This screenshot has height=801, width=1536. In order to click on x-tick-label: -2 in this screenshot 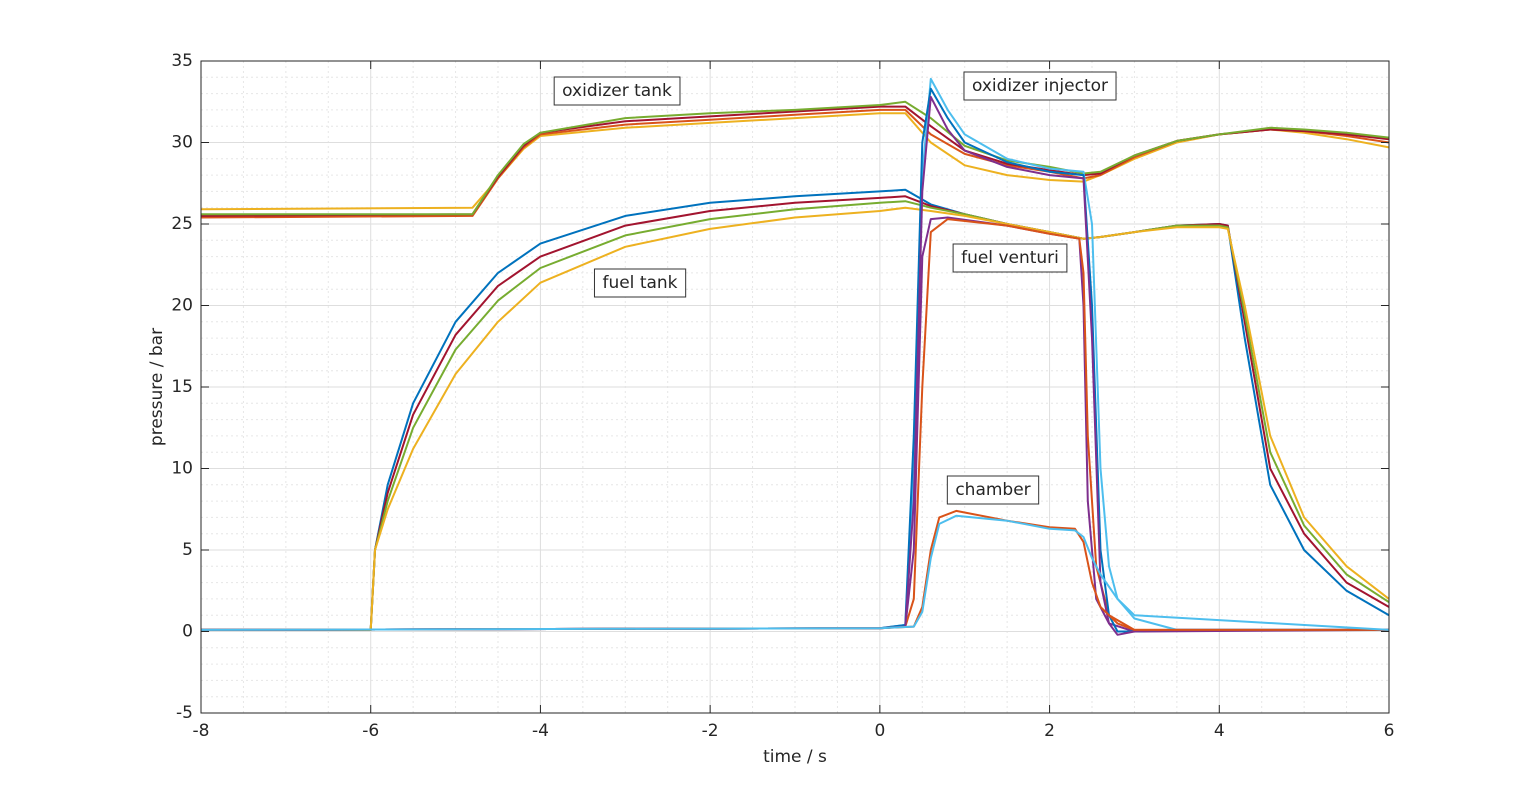, I will do `click(710, 731)`.